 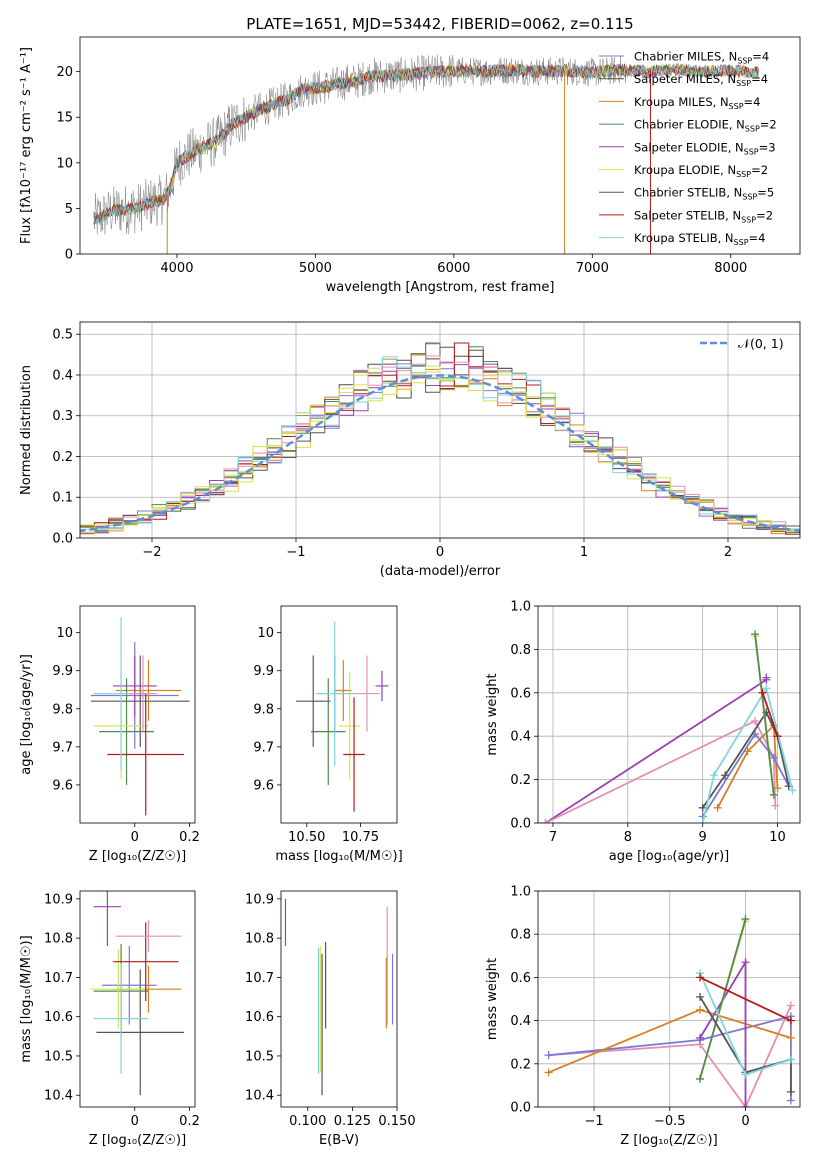 I want to click on x-tick-label: 7, so click(x=553, y=837).